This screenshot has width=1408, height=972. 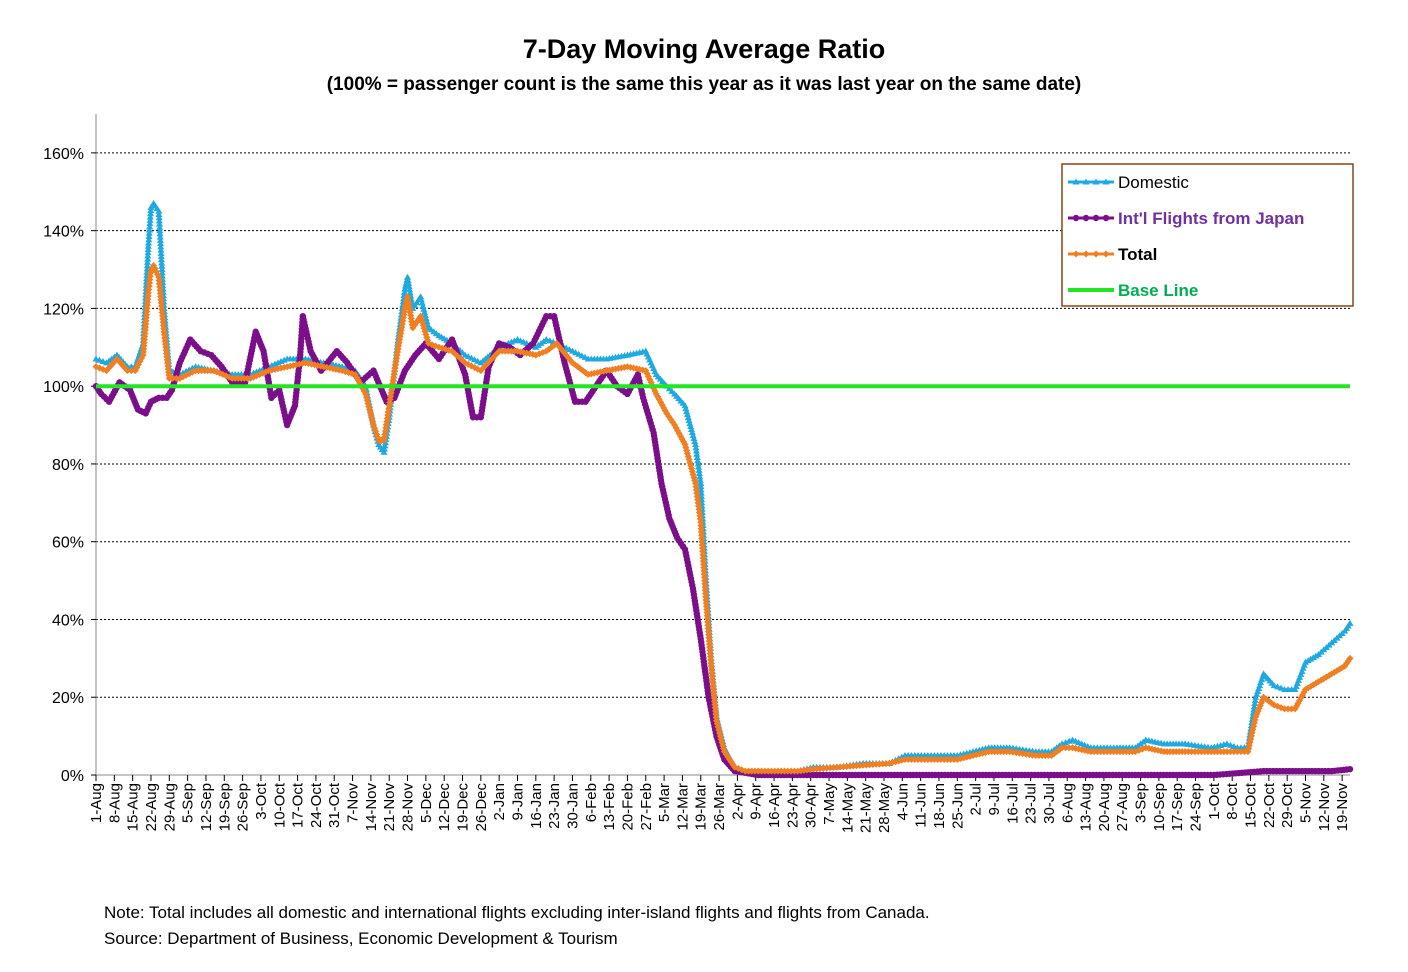 I want to click on x-tick-label: 10-Oct, so click(x=279, y=805).